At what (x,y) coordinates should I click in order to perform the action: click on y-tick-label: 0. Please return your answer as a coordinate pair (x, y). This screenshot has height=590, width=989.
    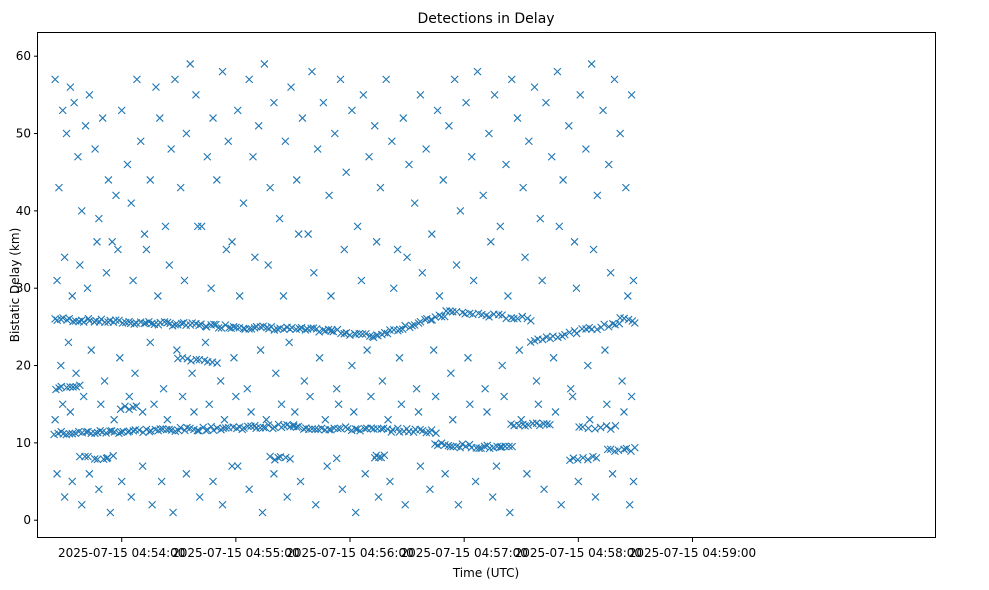
    Looking at the image, I should click on (27, 520).